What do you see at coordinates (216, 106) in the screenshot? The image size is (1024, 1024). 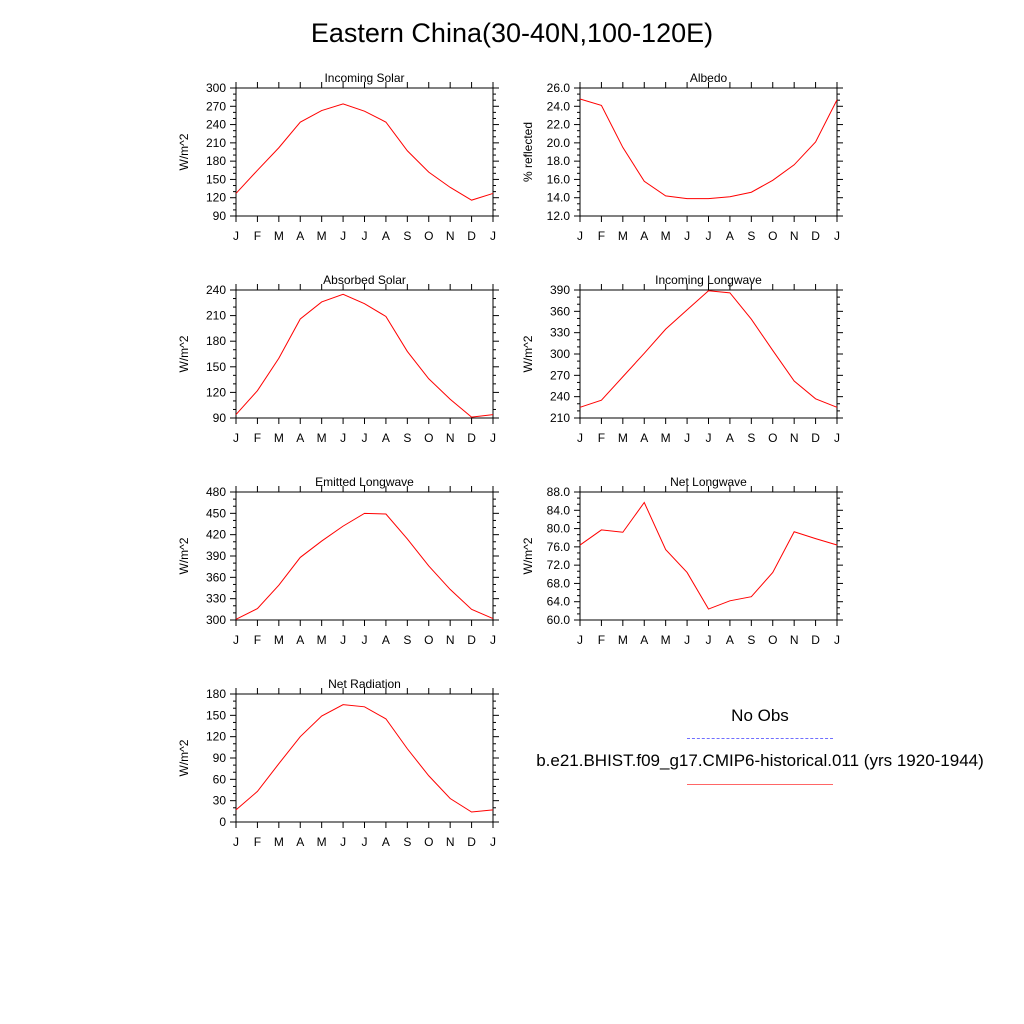 I see `incoming-solar-ytick-label: 270` at bounding box center [216, 106].